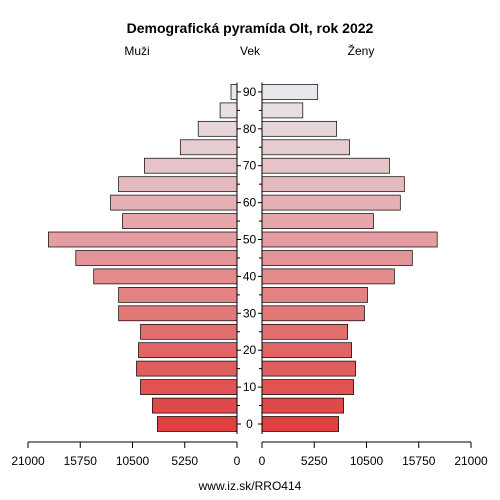  What do you see at coordinates (81, 461) in the screenshot?
I see `male-x-tick-label: 15750` at bounding box center [81, 461].